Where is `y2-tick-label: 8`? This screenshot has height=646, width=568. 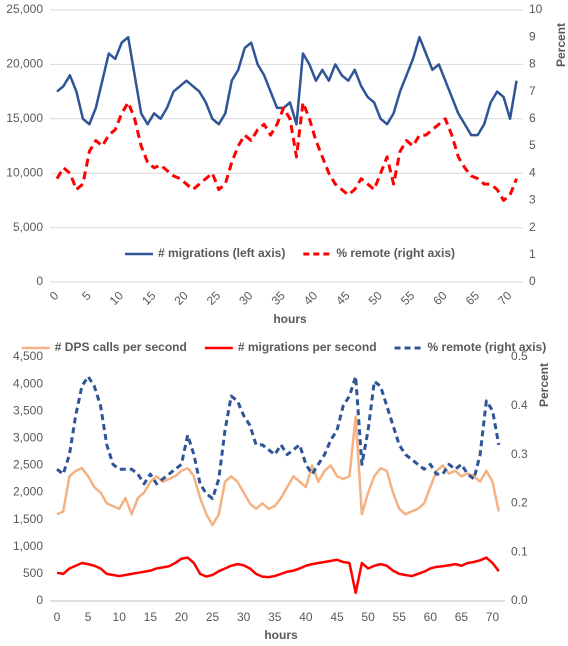
y2-tick-label: 8 is located at coordinates (532, 64).